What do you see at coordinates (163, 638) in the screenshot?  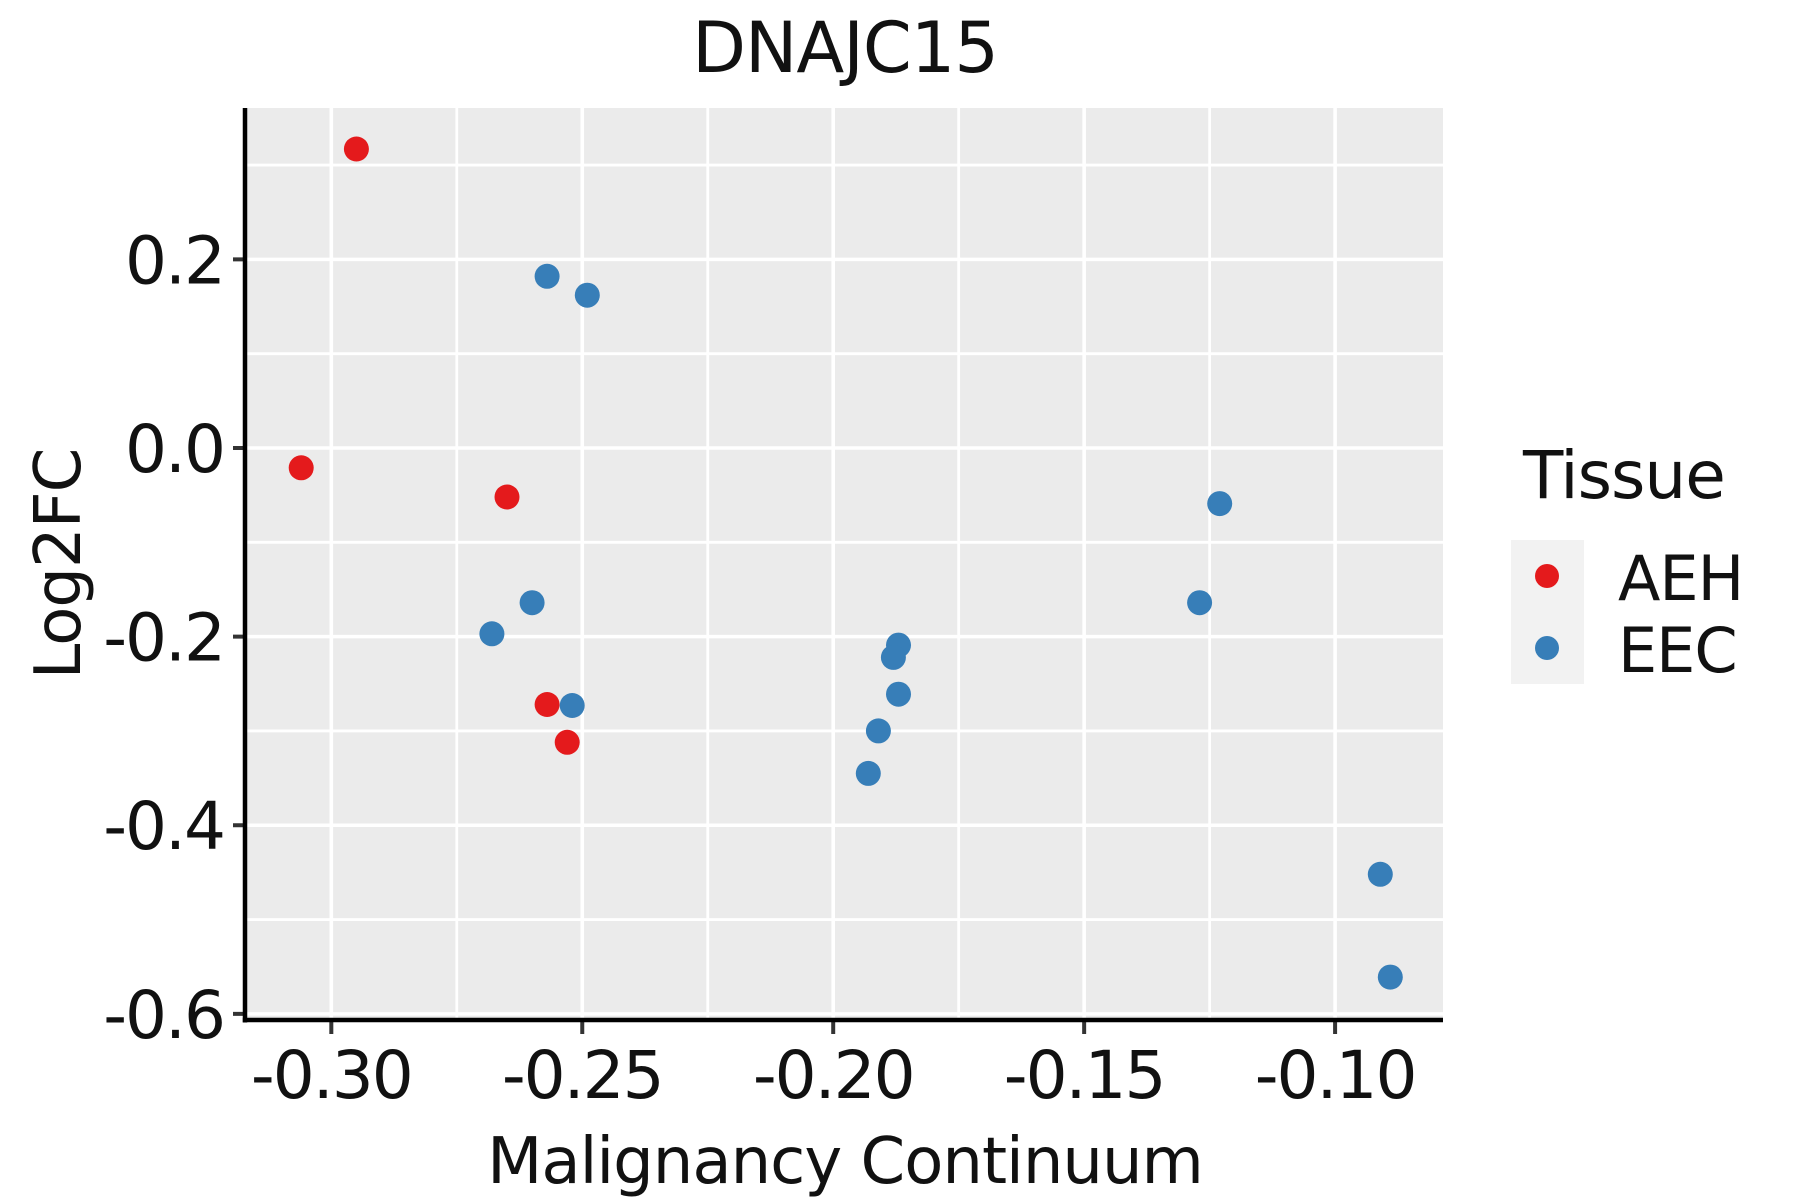 I see `y-tick-label: -0.2` at bounding box center [163, 638].